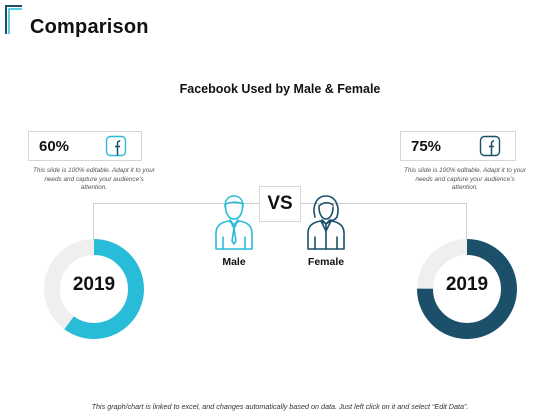 Image resolution: width=560 pixels, height=420 pixels. I want to click on right-donut-chart, so click(467, 289).